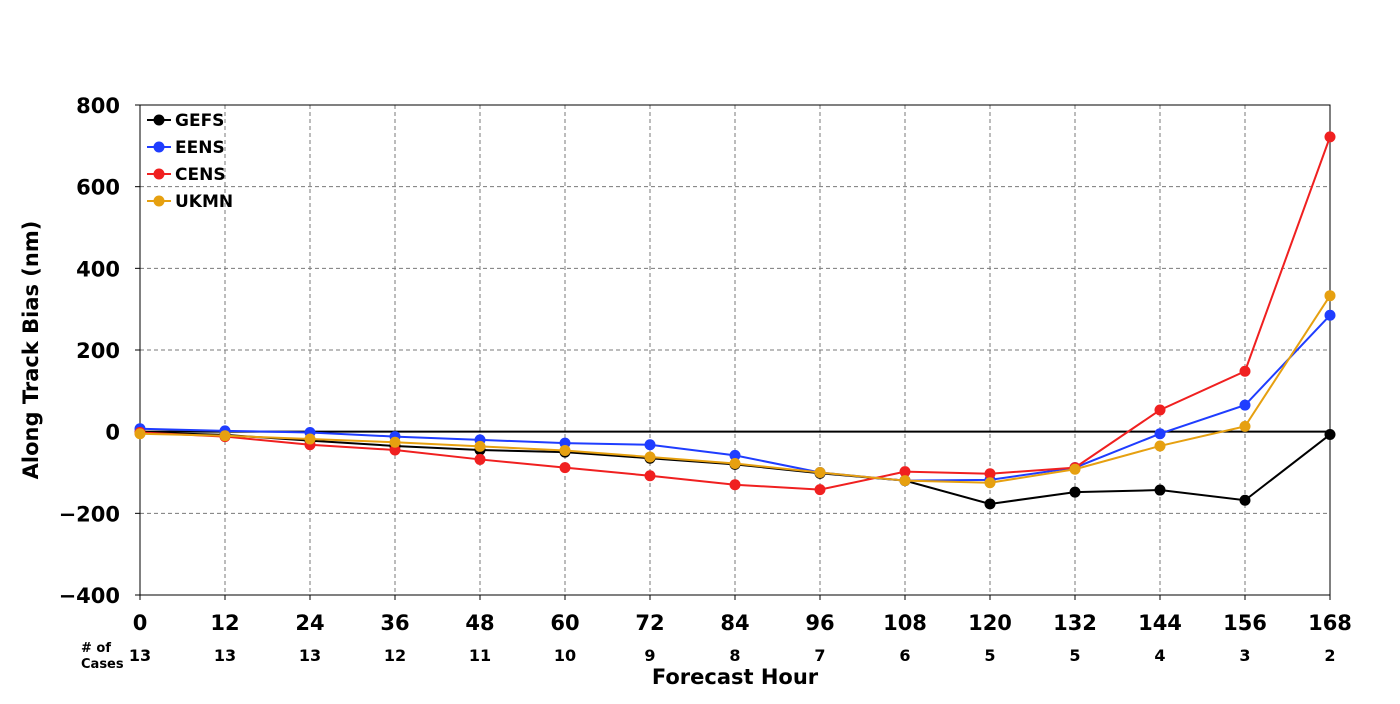  What do you see at coordinates (649, 623) in the screenshot?
I see `x-tick-label: 72` at bounding box center [649, 623].